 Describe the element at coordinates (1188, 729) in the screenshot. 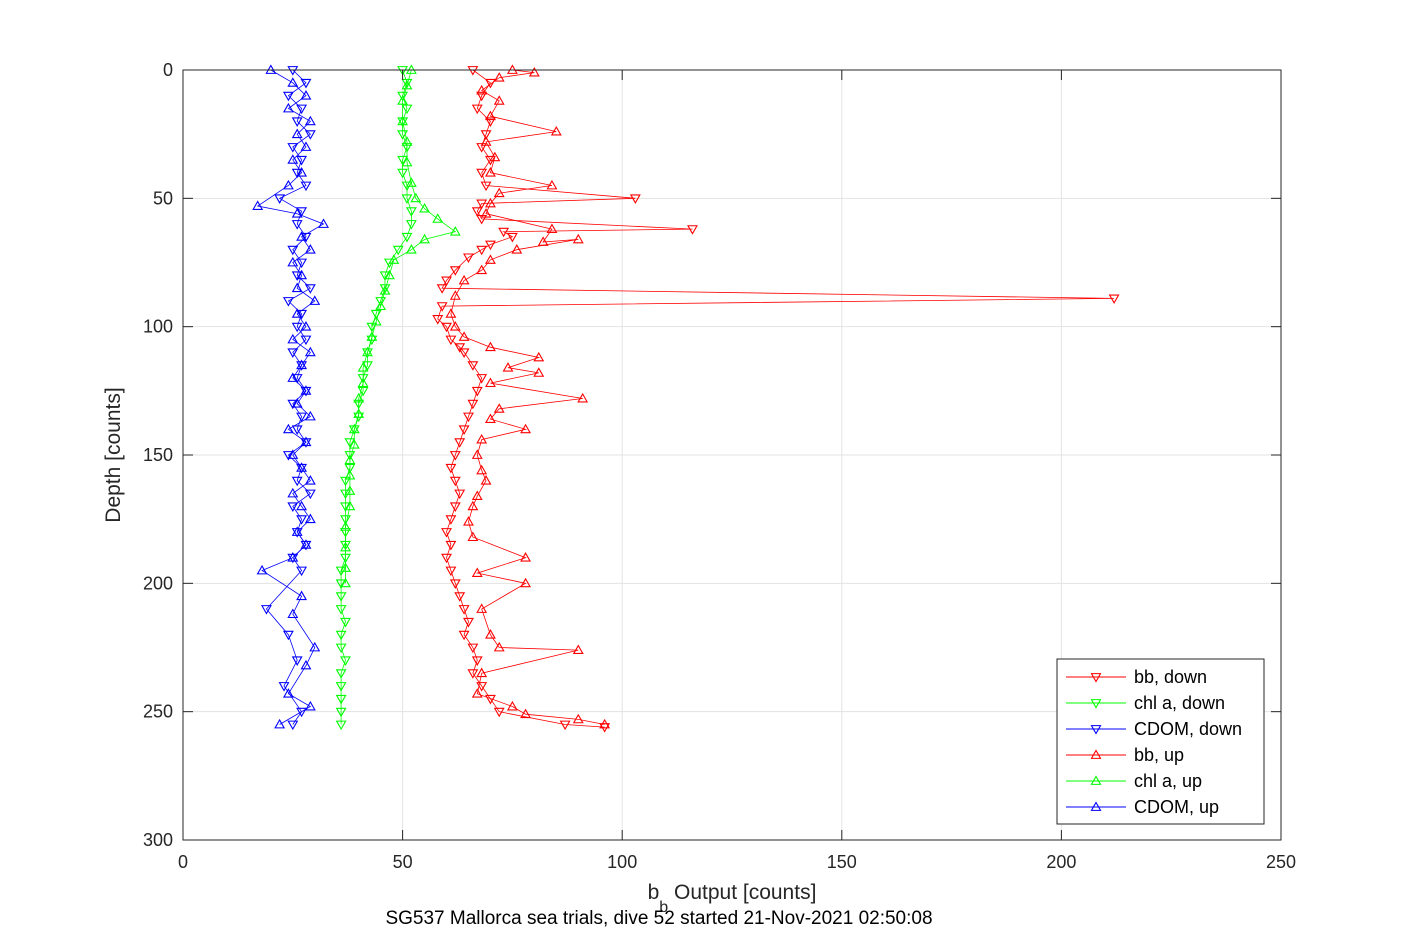

I see `legend-label: CDOM, down` at that location.